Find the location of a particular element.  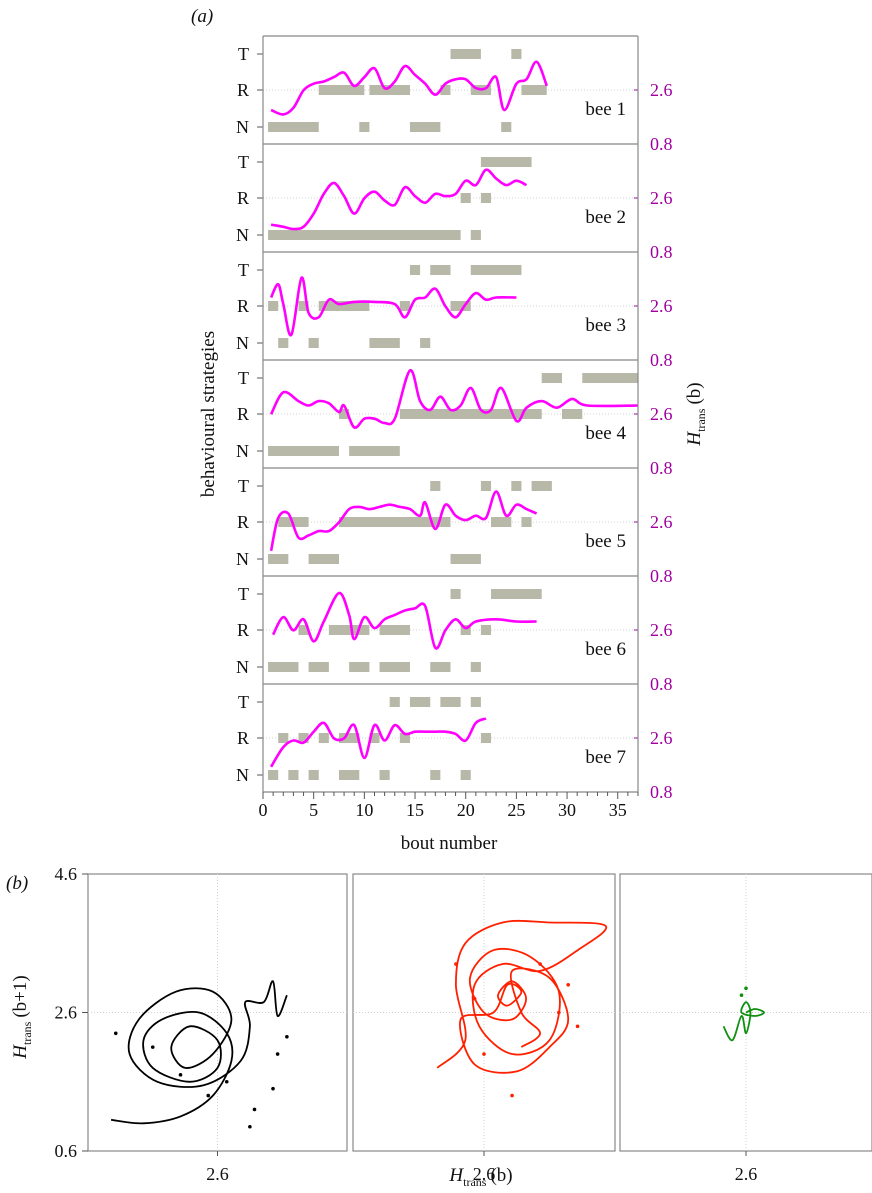

panel-b-ylabel-main: H is located at coordinates (20, 1052).